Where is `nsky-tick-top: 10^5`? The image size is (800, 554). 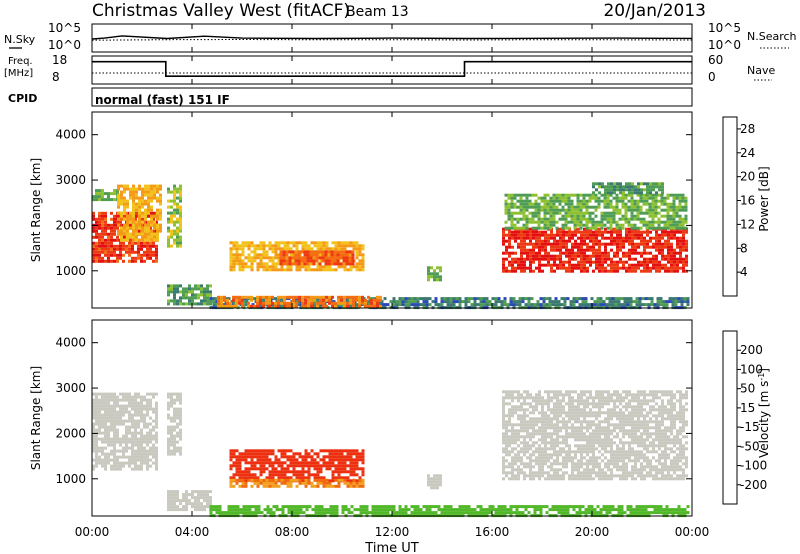
nsky-tick-top: 10^5 is located at coordinates (64, 28).